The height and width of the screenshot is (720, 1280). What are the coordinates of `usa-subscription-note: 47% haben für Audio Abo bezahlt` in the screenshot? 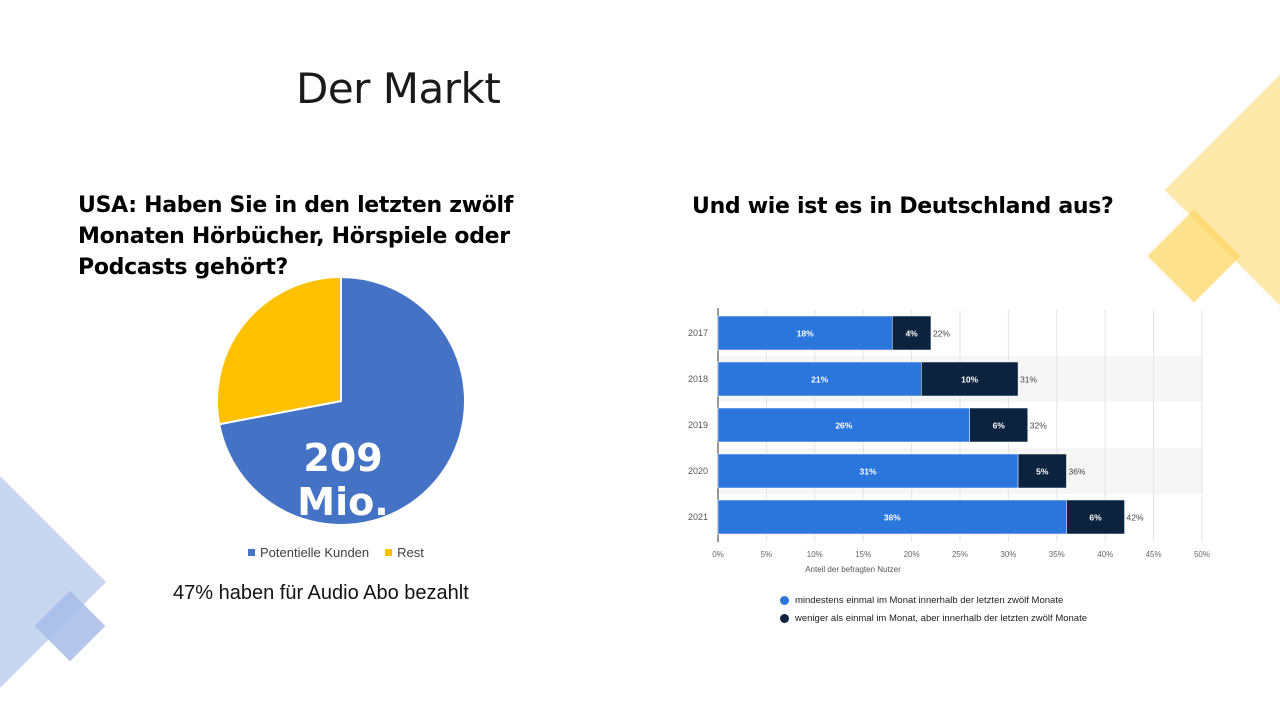 It's located at (321, 593).